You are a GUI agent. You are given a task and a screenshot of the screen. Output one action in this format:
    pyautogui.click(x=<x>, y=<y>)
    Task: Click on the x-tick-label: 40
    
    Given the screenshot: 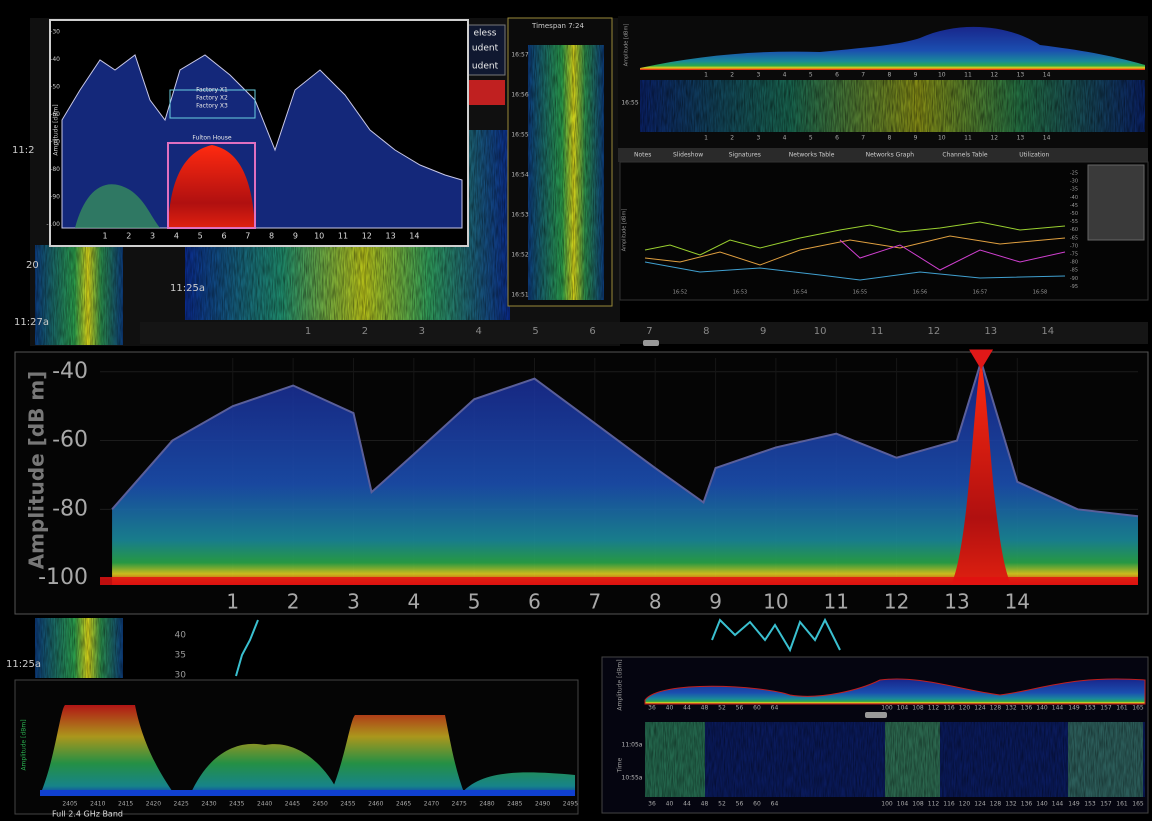 What is the action you would take?
    pyautogui.click(x=670, y=708)
    